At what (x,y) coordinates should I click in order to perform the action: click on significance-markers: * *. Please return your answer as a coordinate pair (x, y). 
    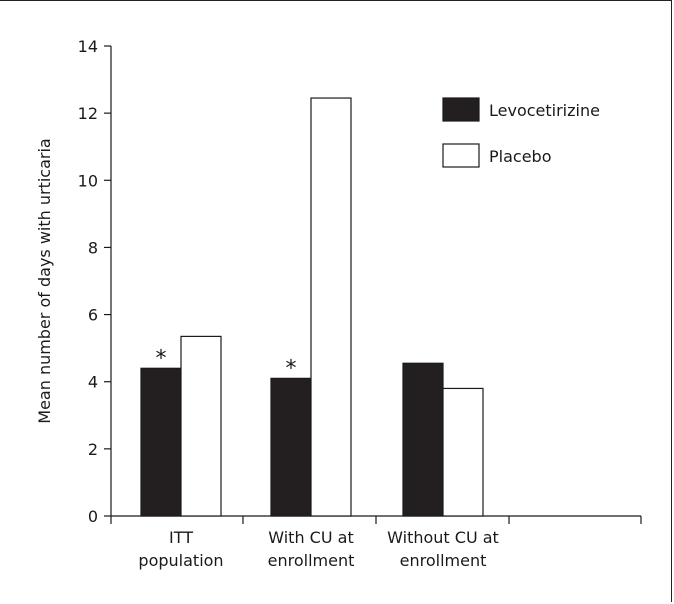
    Looking at the image, I should click on (226, 363).